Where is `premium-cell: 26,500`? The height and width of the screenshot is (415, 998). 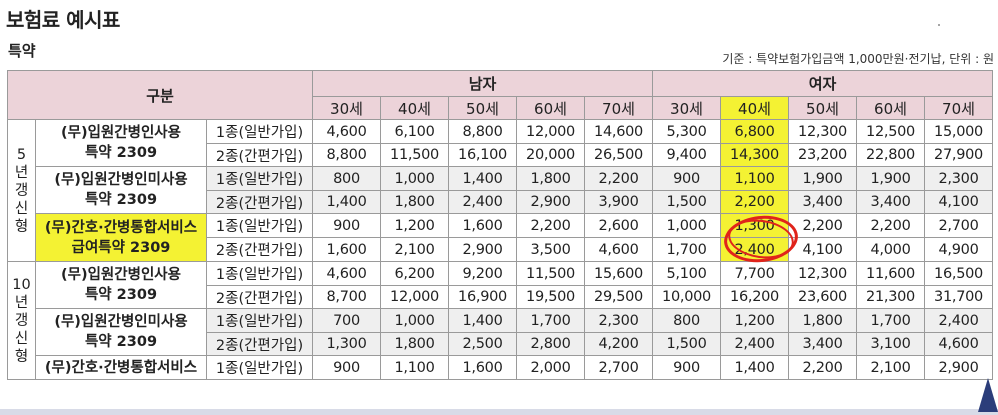 premium-cell: 26,500 is located at coordinates (618, 155).